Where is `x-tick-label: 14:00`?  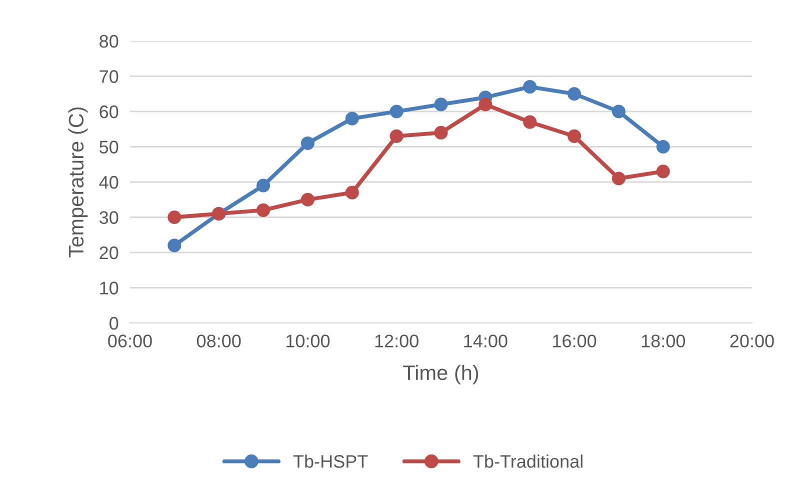
x-tick-label: 14:00 is located at coordinates (486, 341).